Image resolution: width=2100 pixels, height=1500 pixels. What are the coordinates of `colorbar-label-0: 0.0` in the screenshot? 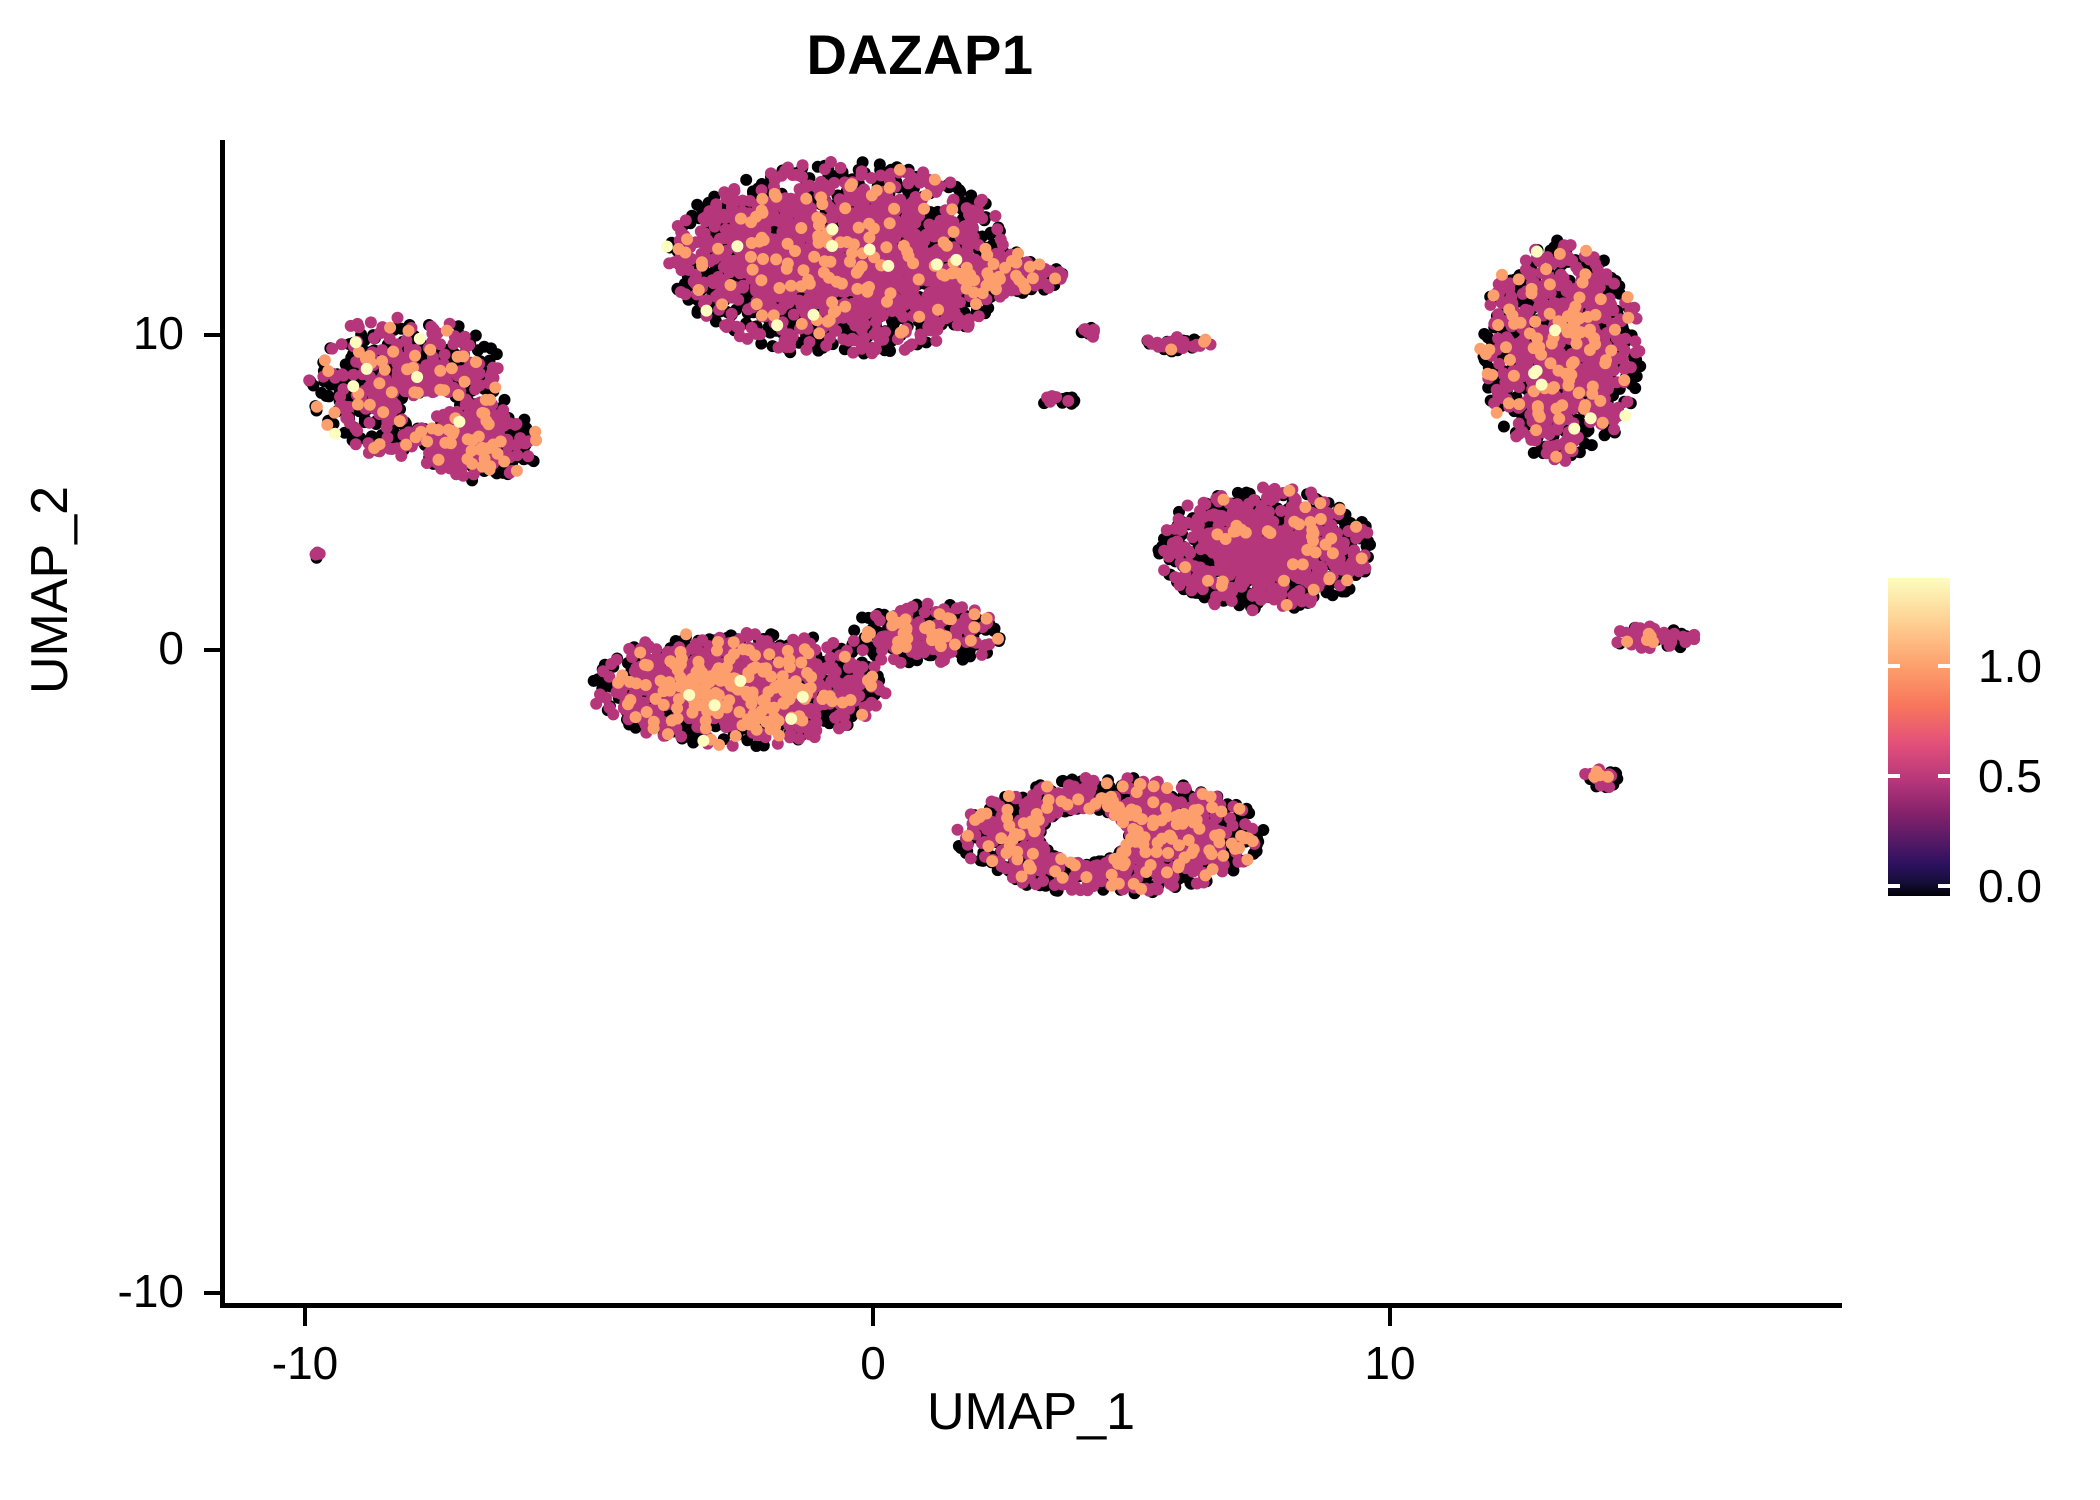 It's located at (2010, 886).